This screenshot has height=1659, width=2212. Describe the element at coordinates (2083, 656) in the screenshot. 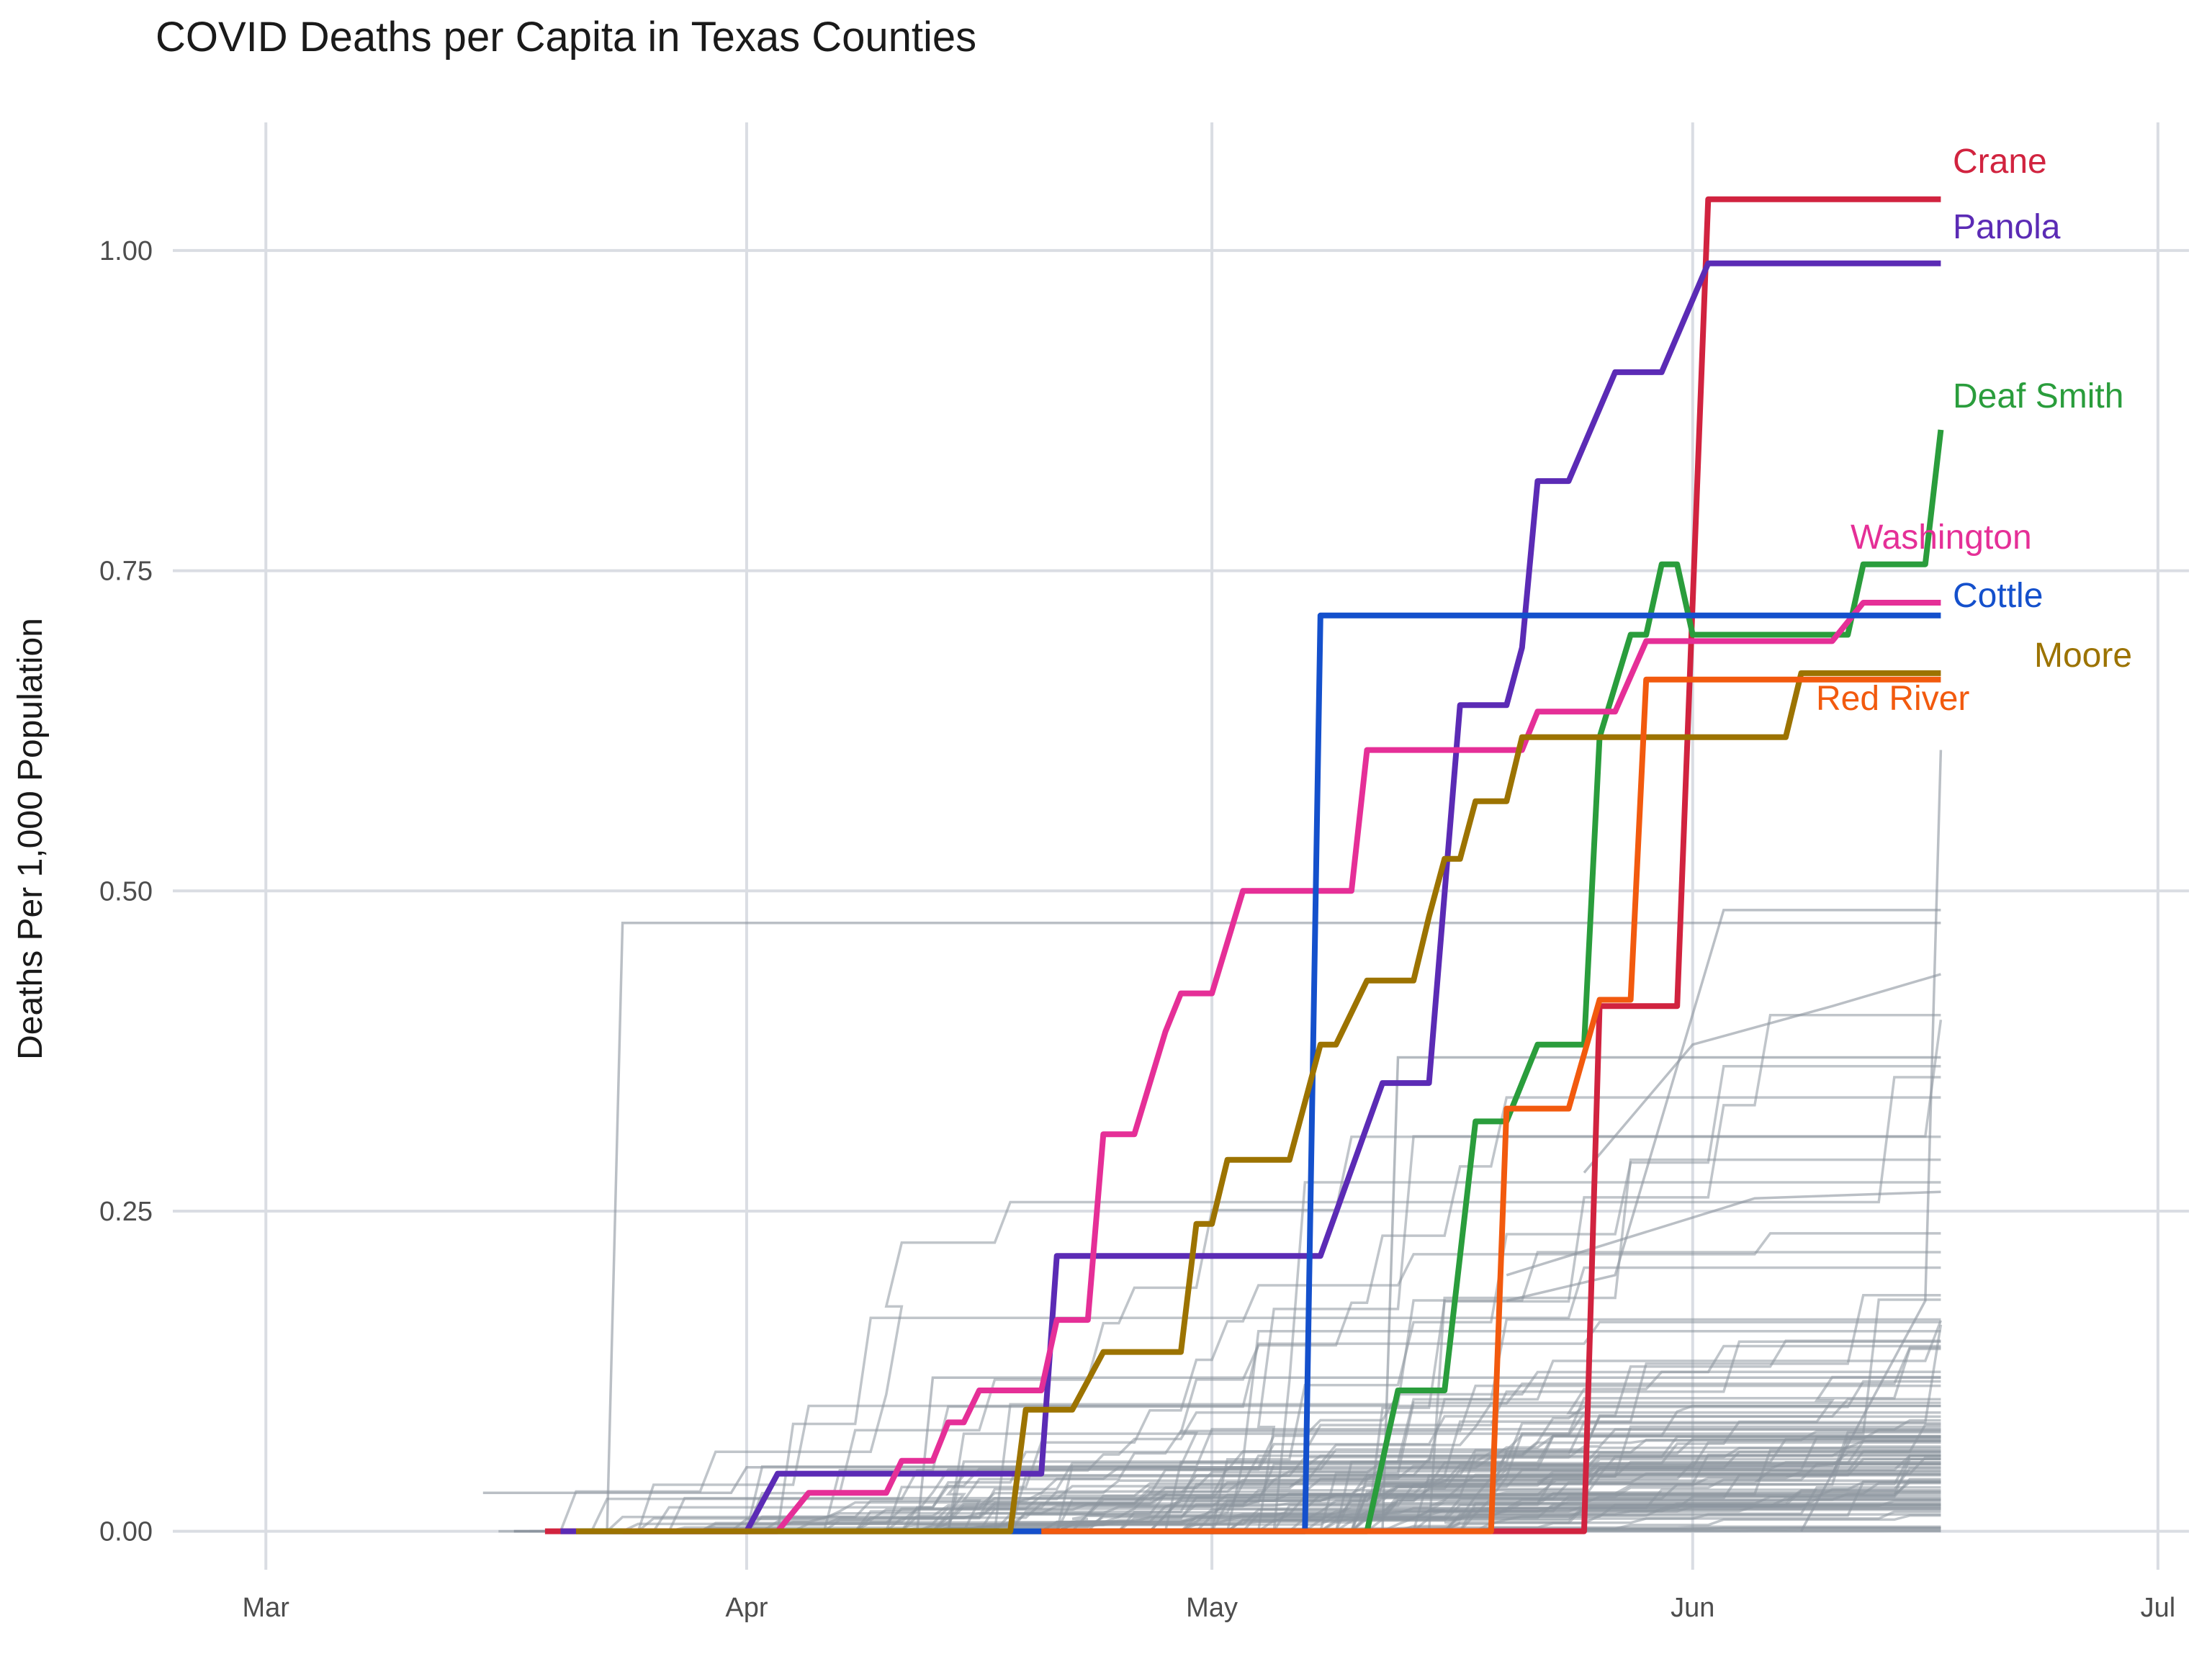

I see `series-label-moore: Moore` at that location.